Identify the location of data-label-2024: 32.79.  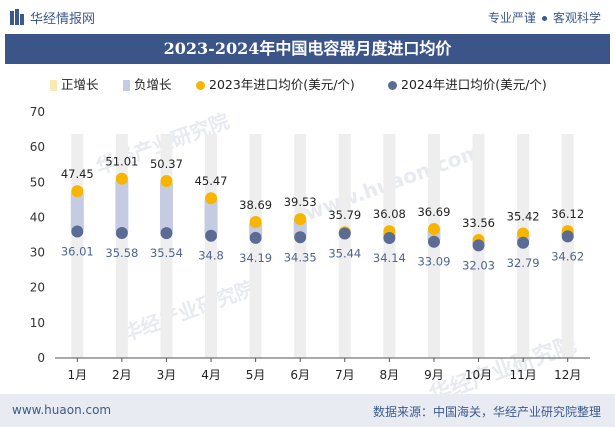
(523, 263).